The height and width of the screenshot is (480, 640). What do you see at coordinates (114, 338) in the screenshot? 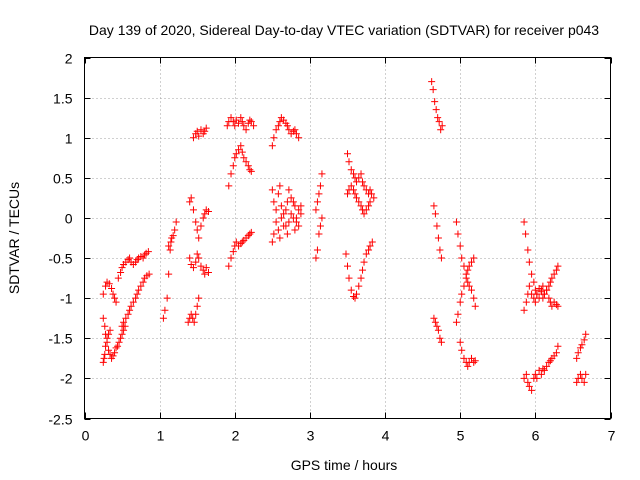
I see `series-s1` at bounding box center [114, 338].